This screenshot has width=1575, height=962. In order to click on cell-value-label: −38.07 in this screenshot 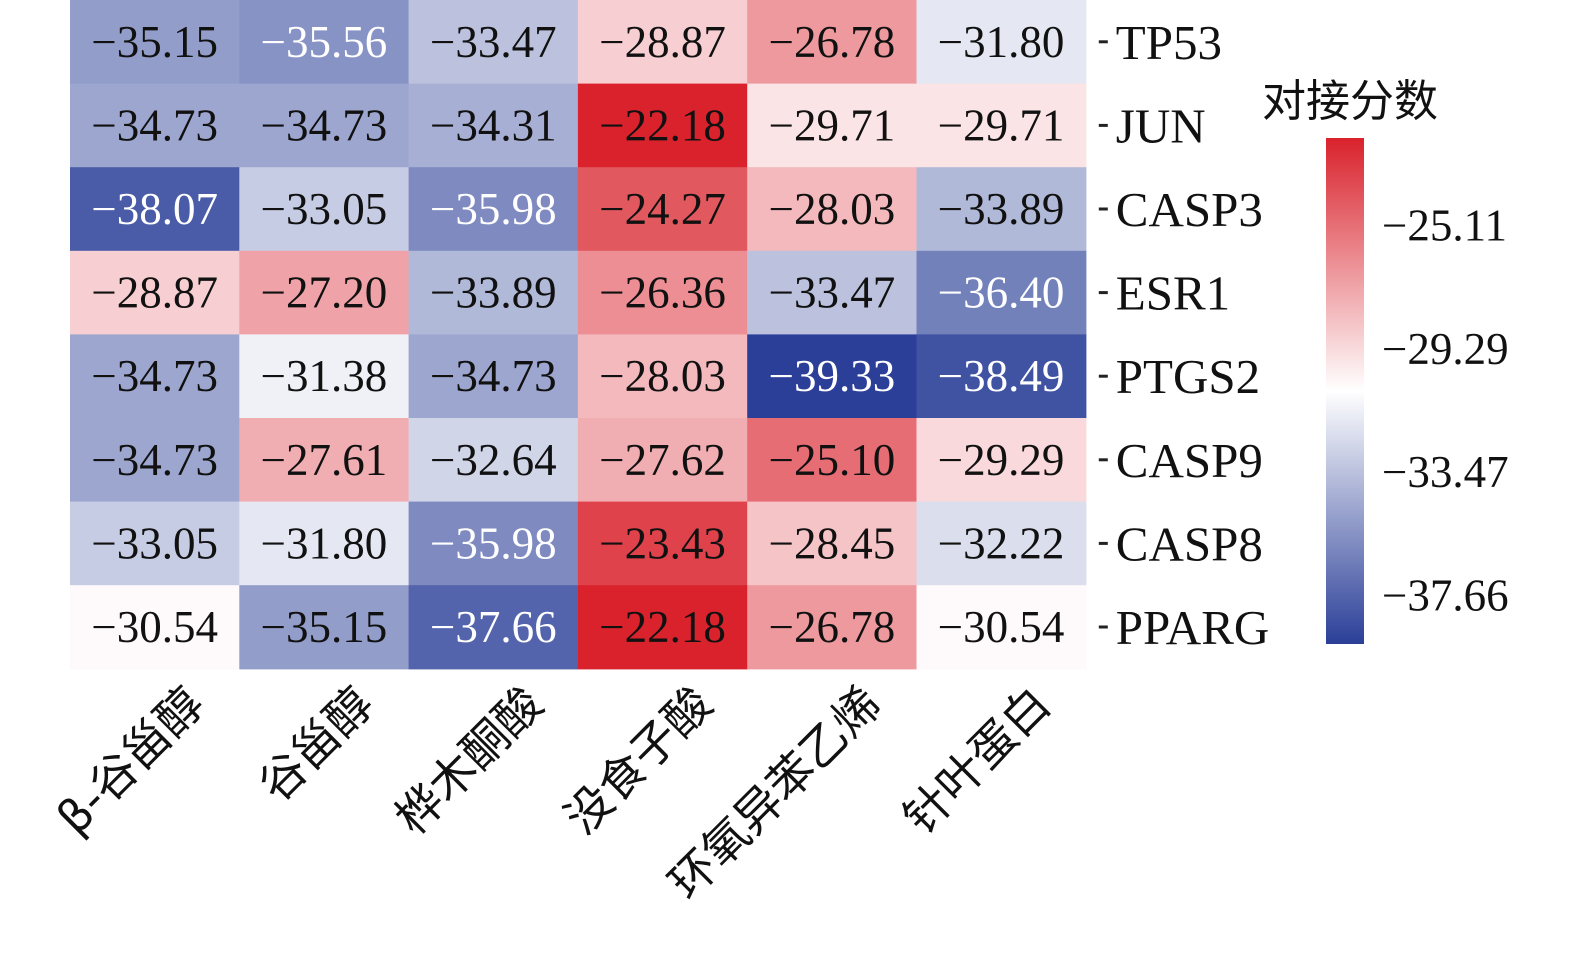, I will do `click(154, 209)`.